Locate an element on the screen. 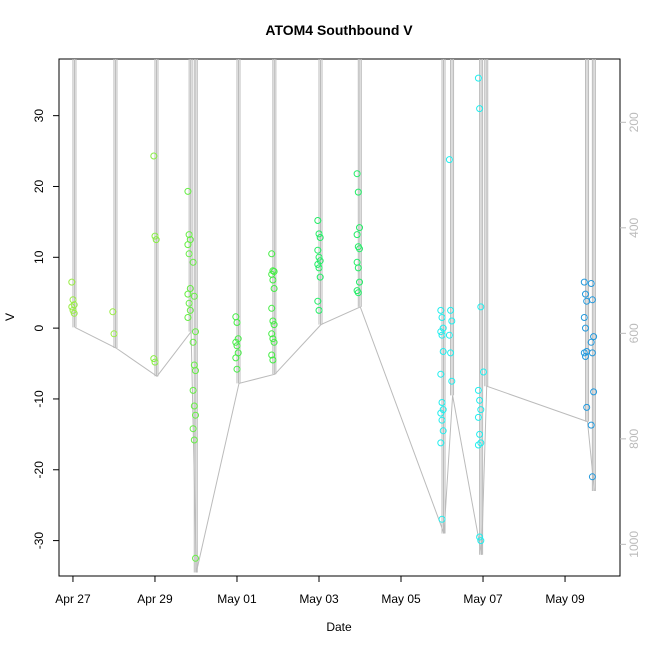  x-tick-label: May 03 is located at coordinates (319, 599).